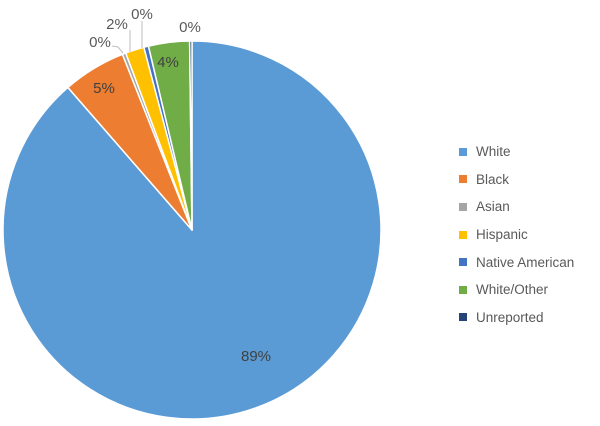 This screenshot has width=600, height=426. What do you see at coordinates (512, 290) in the screenshot?
I see `legend-label: White/Other` at bounding box center [512, 290].